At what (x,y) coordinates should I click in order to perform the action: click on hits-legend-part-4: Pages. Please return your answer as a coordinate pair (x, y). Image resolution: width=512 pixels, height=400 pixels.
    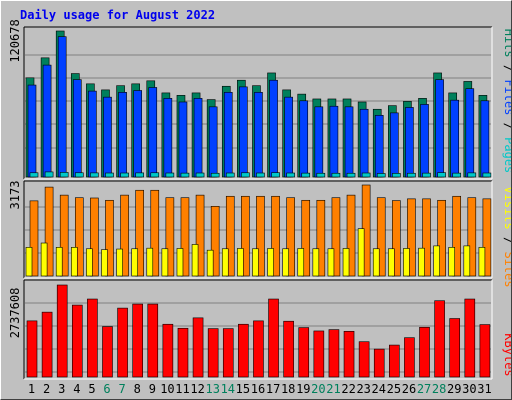
    Looking at the image, I should click on (506, 155).